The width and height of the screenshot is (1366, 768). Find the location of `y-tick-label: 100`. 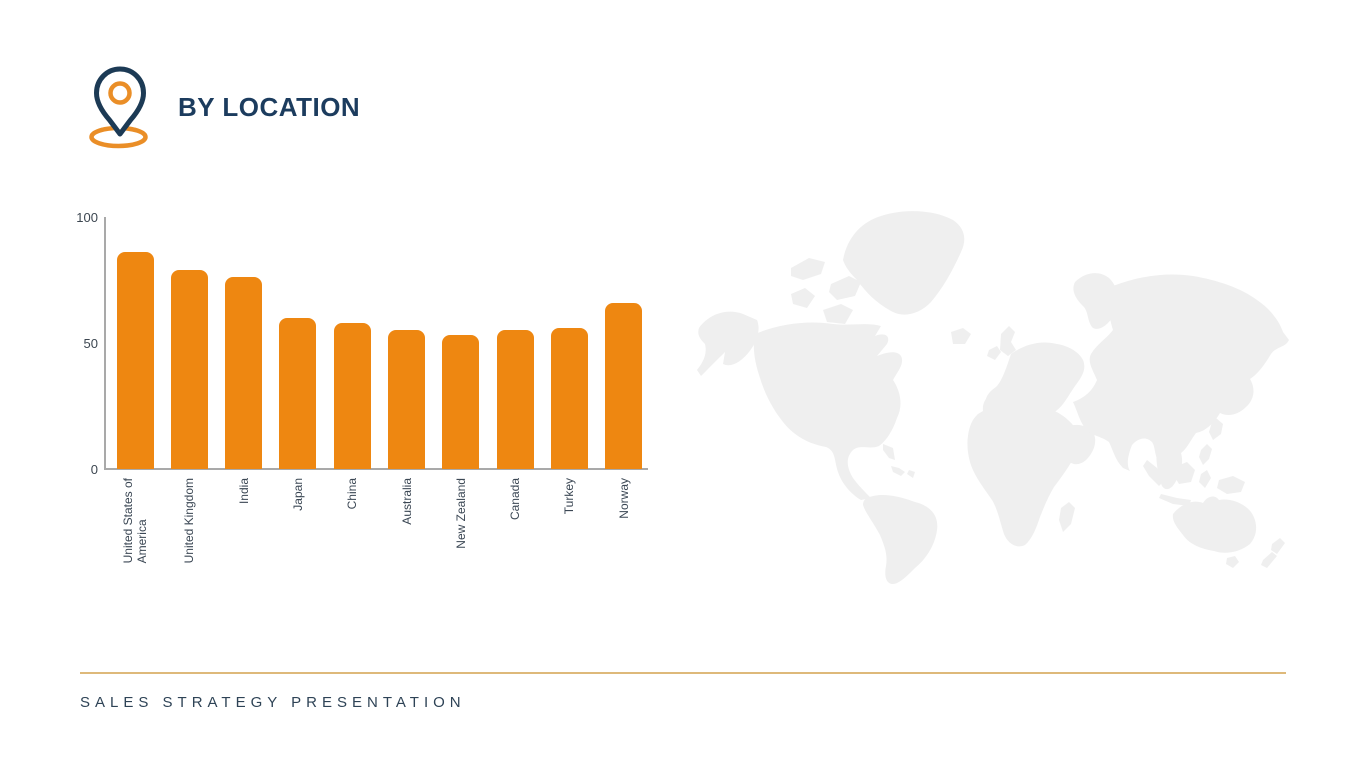

y-tick-label: 100 is located at coordinates (87, 217).